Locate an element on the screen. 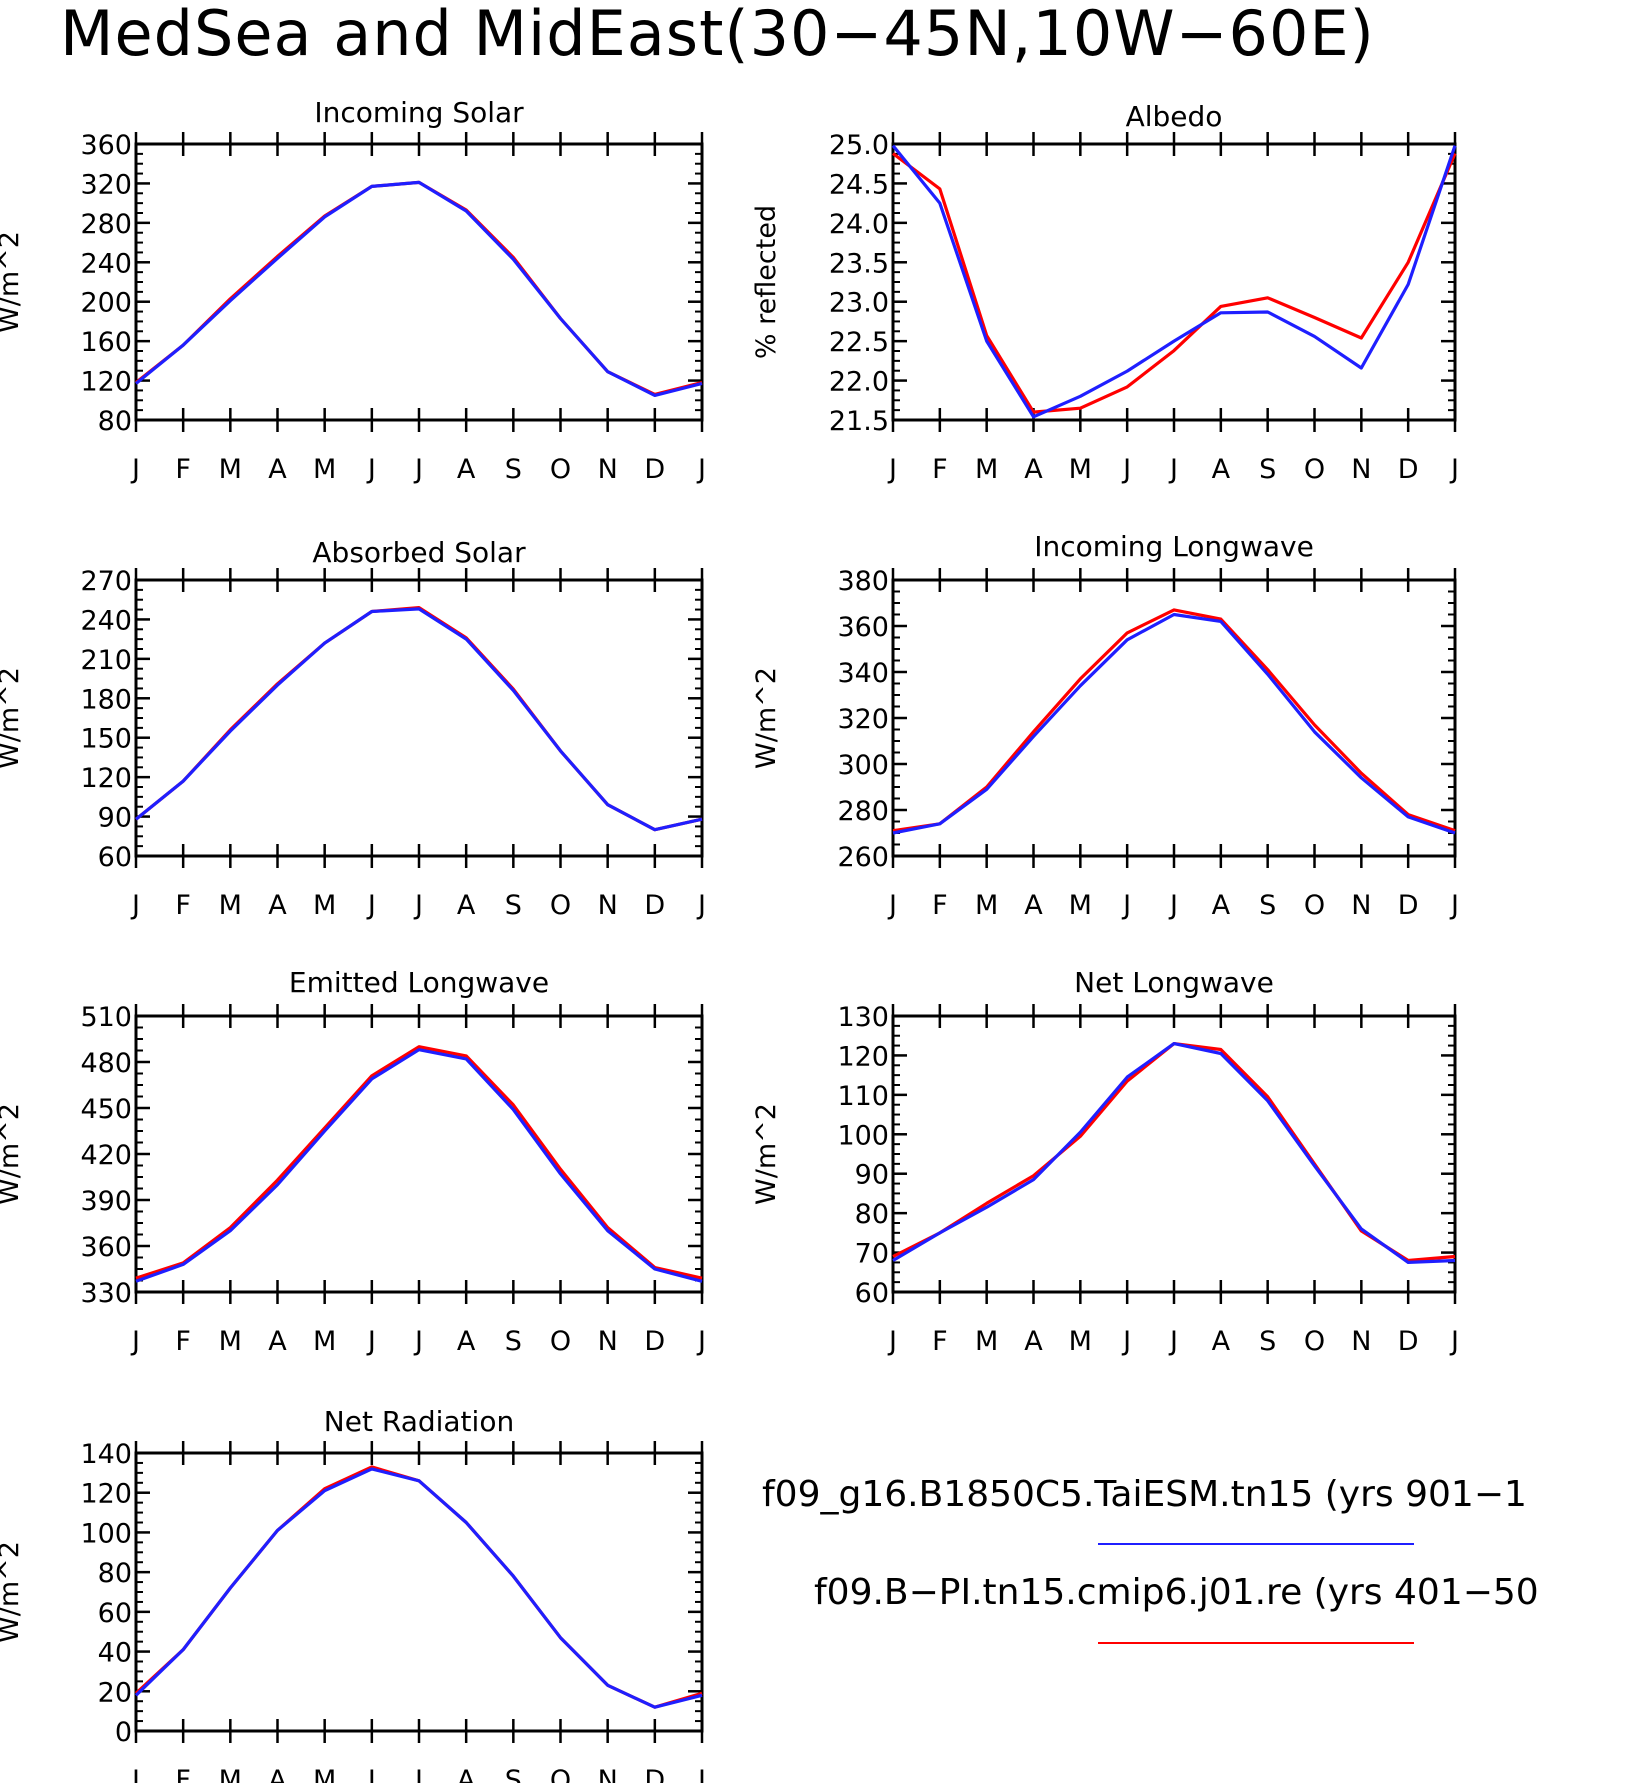  y-tick-label: 420 is located at coordinates (106, 1155).